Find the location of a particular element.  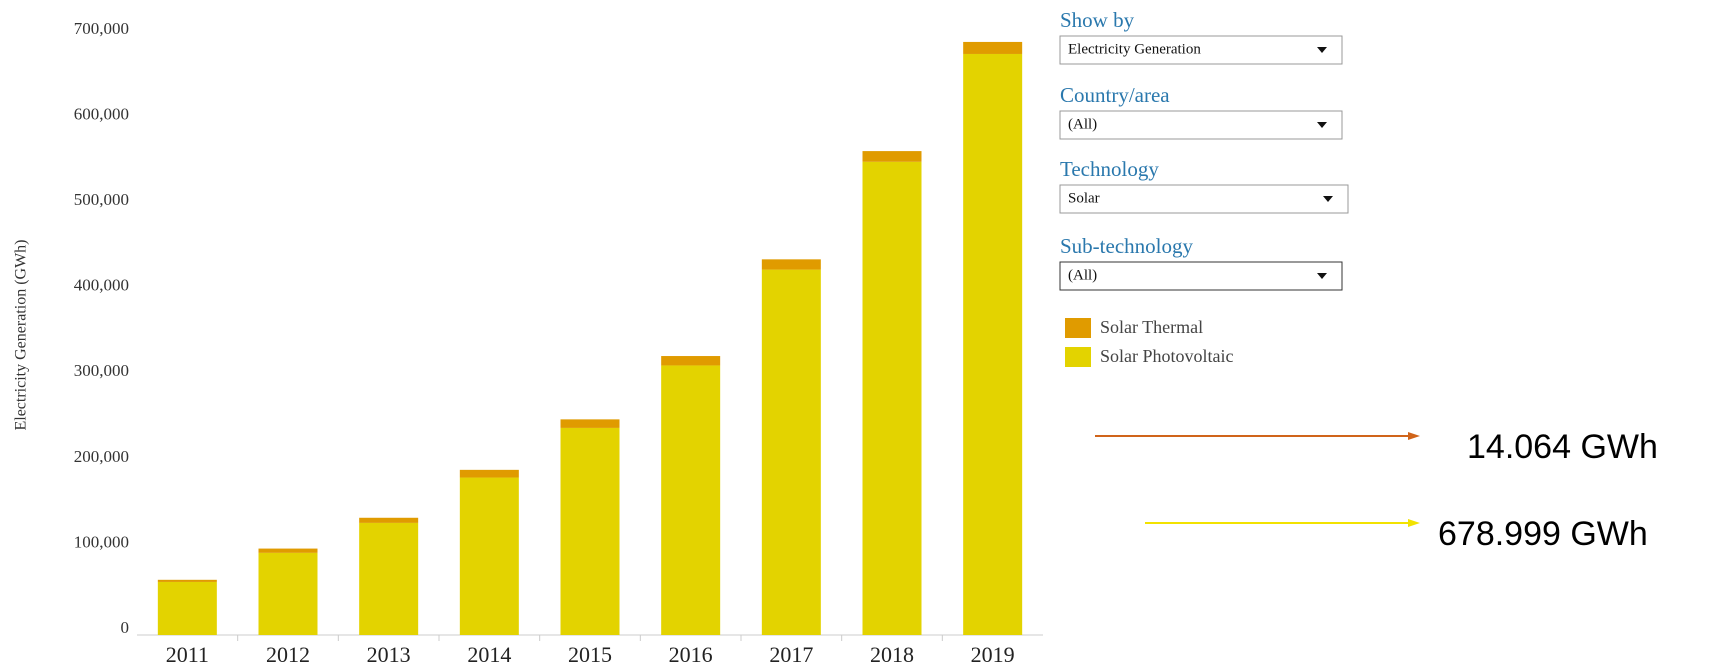

y-tick-label: 600,000 is located at coordinates (101, 113).